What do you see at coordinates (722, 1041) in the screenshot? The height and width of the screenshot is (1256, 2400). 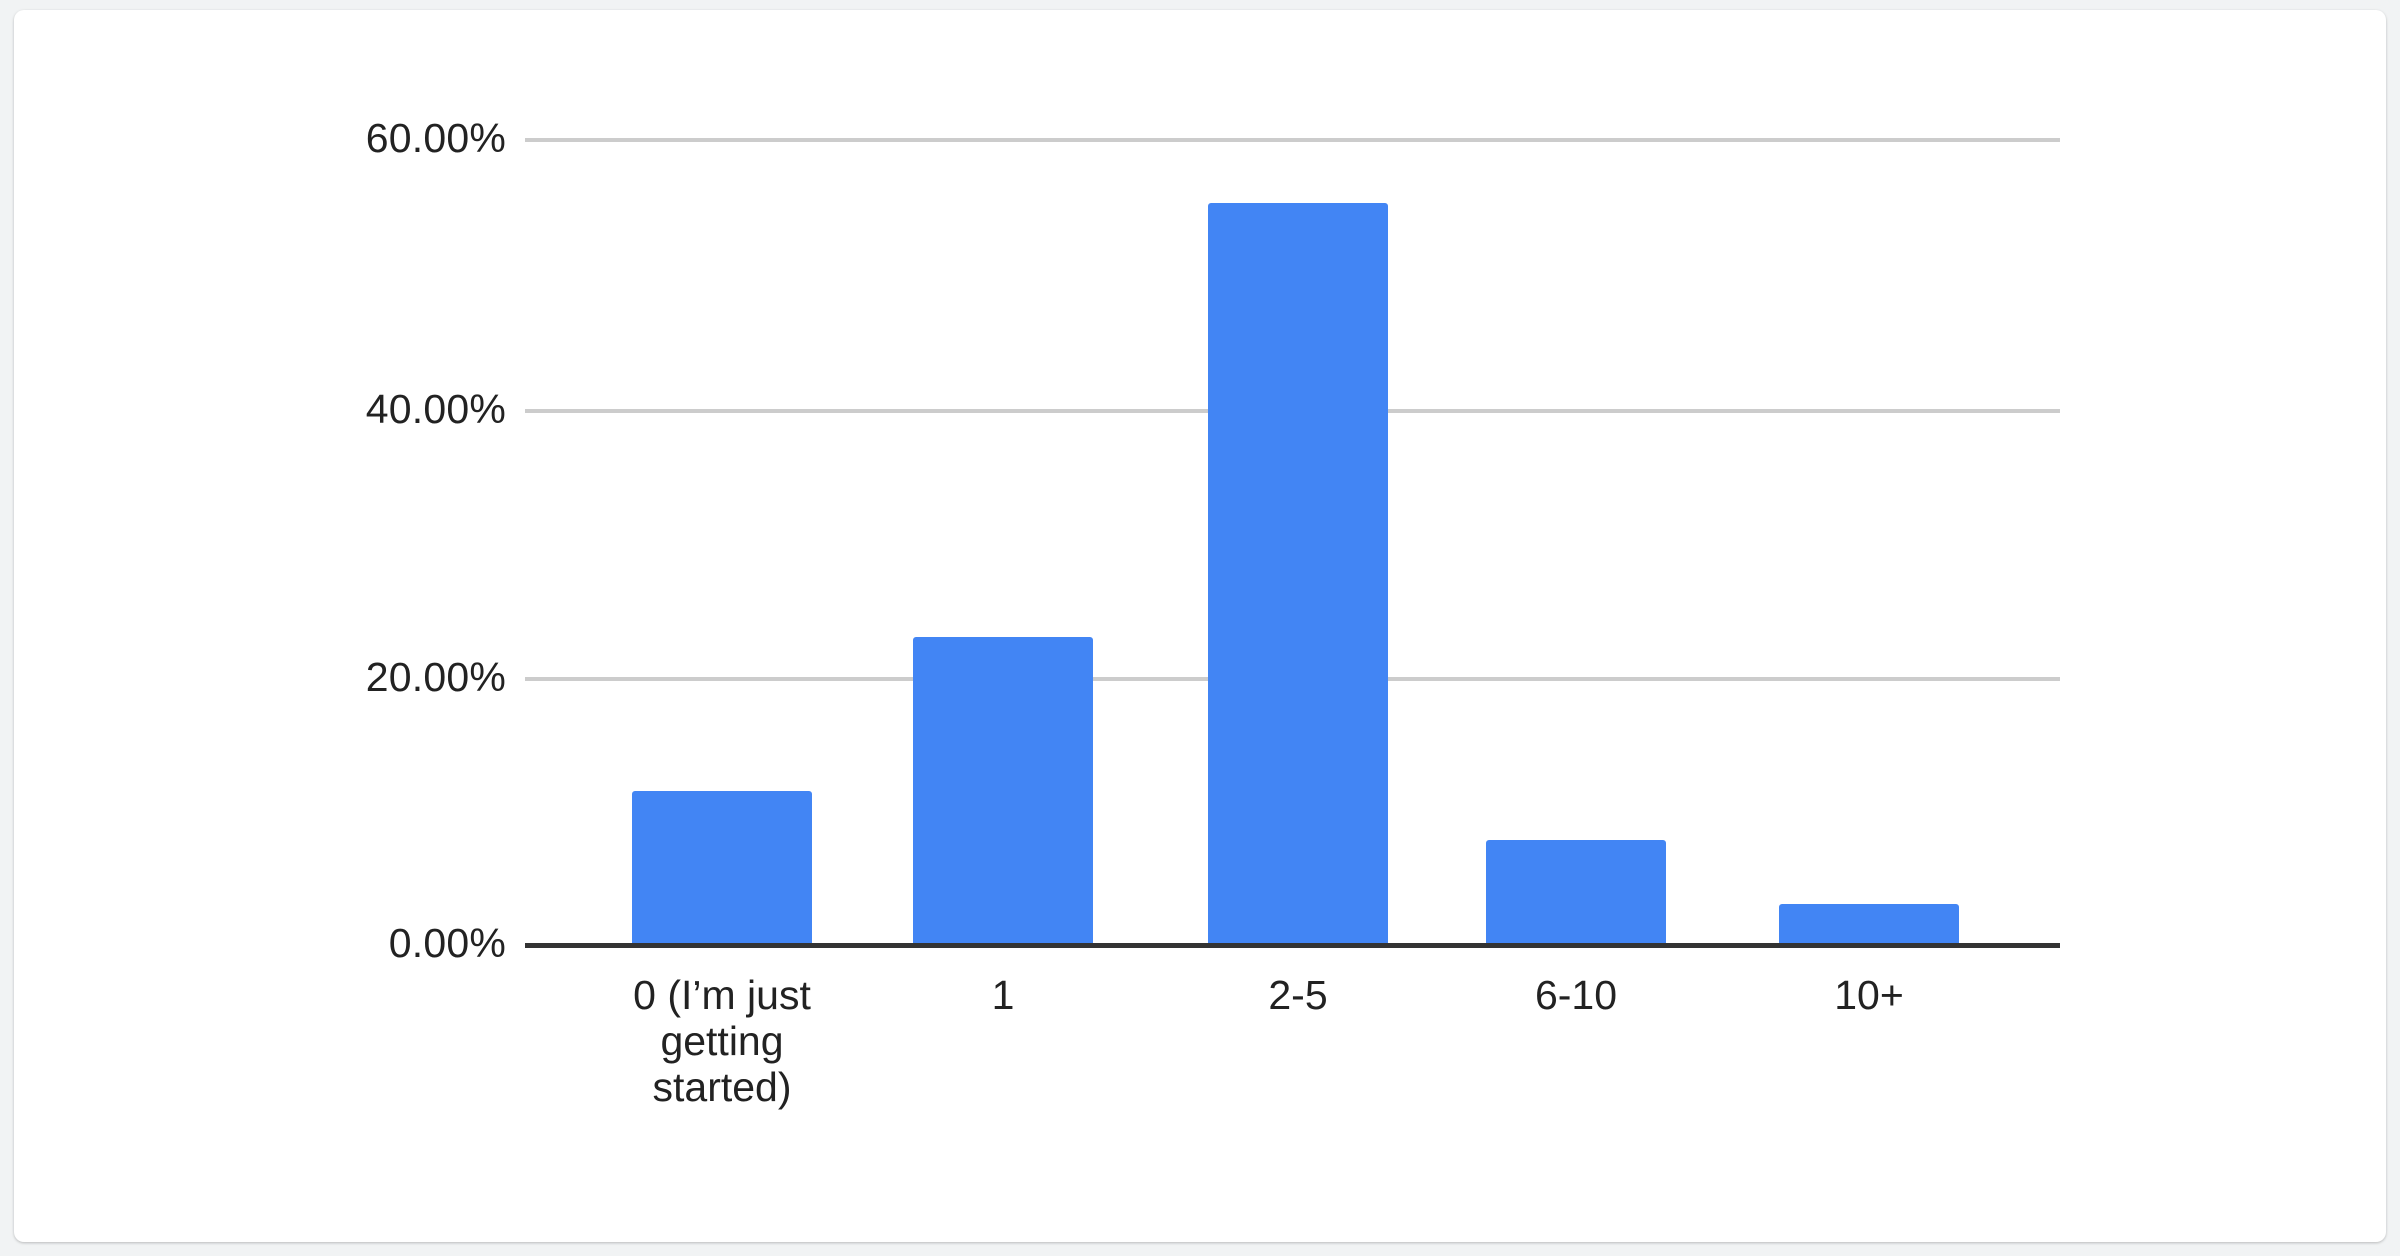 I see `x-axis-label-0: 0 (I’m just getting started)` at bounding box center [722, 1041].